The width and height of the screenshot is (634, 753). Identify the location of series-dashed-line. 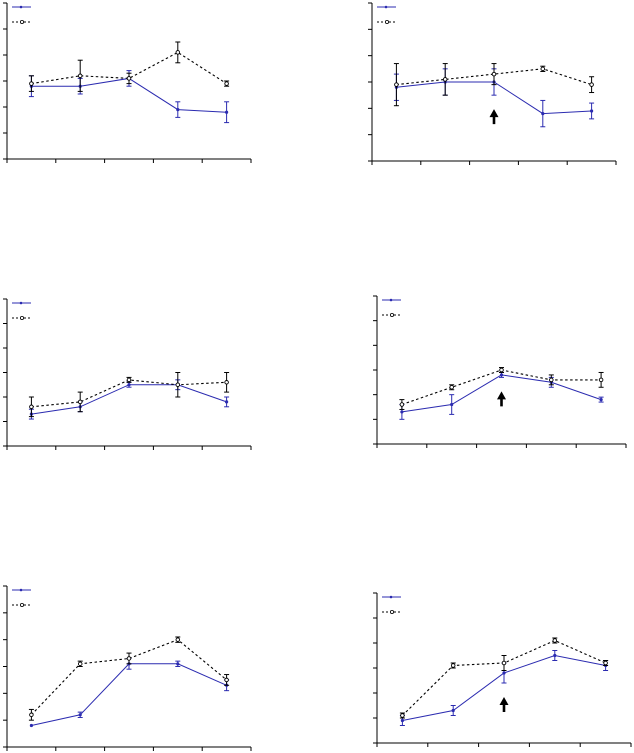
(129, 677).